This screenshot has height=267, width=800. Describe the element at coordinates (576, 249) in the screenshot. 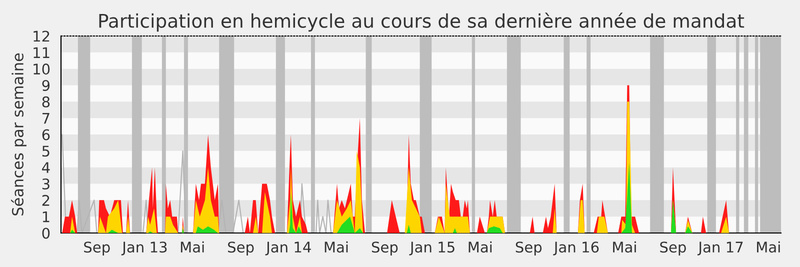

I see `x-tick-label: Jan 16` at that location.